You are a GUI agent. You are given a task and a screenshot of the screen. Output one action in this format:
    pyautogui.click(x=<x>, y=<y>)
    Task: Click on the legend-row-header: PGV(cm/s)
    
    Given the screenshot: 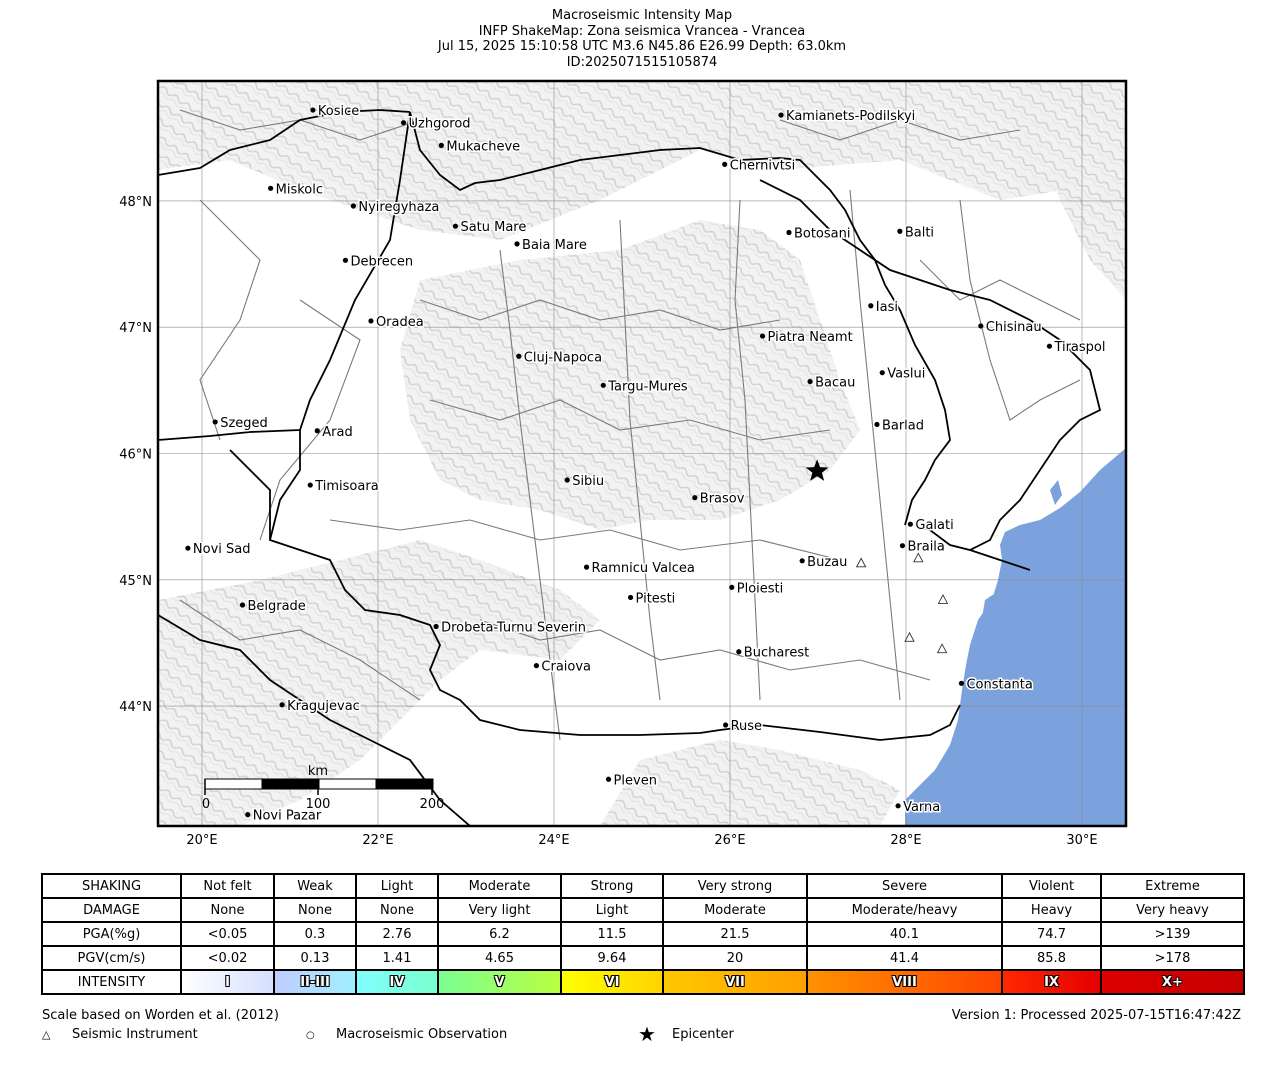 What is the action you would take?
    pyautogui.click(x=111, y=958)
    